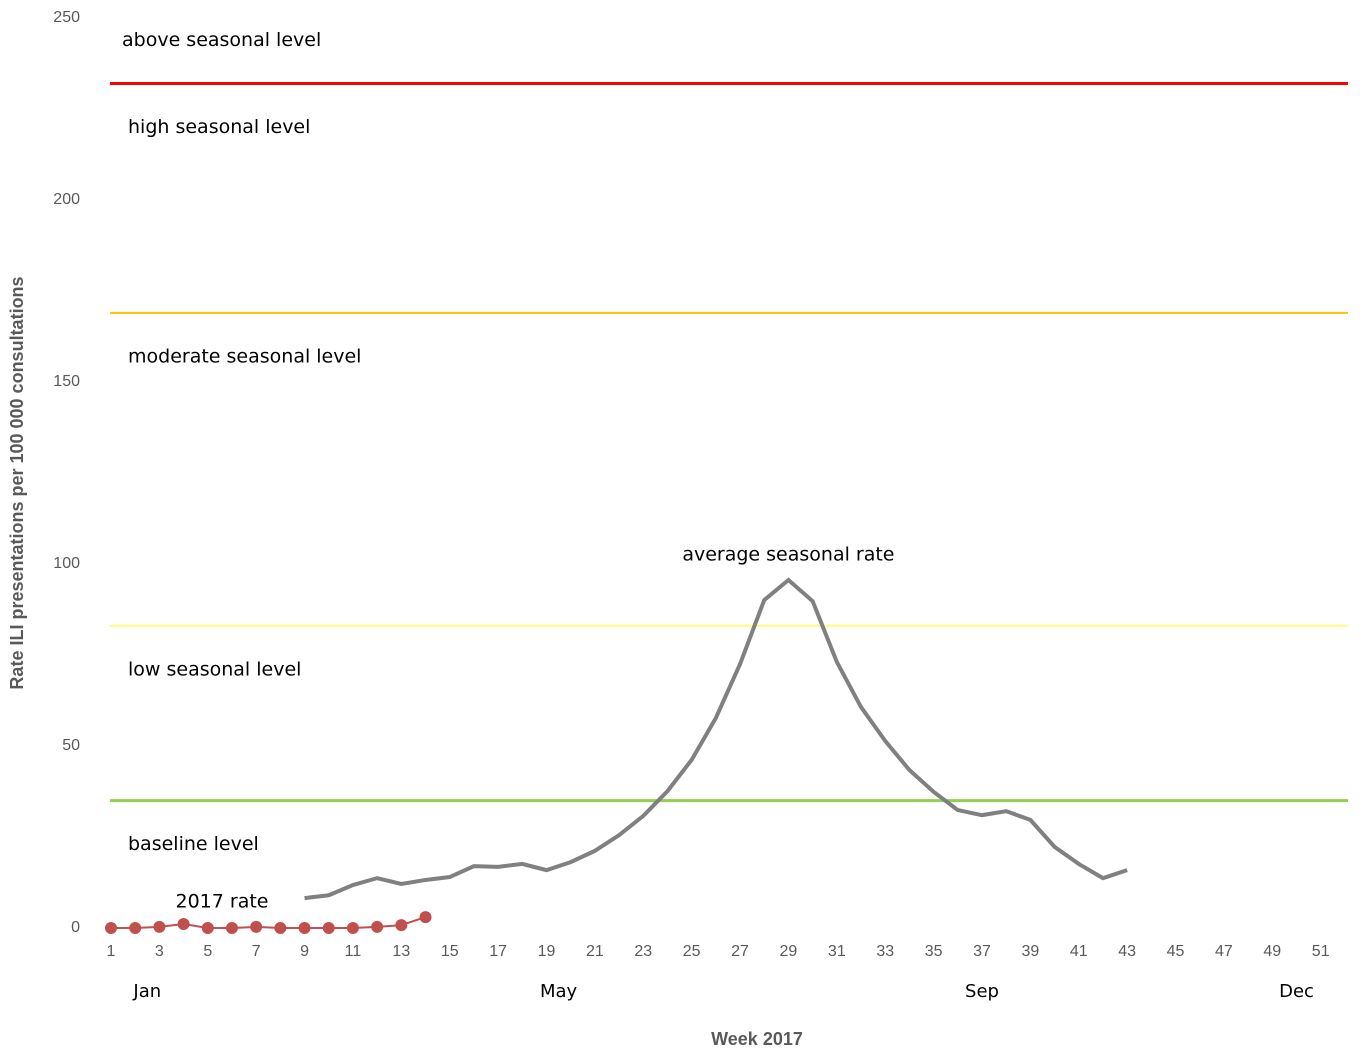  What do you see at coordinates (353, 951) in the screenshot?
I see `x-tick-label: 11` at bounding box center [353, 951].